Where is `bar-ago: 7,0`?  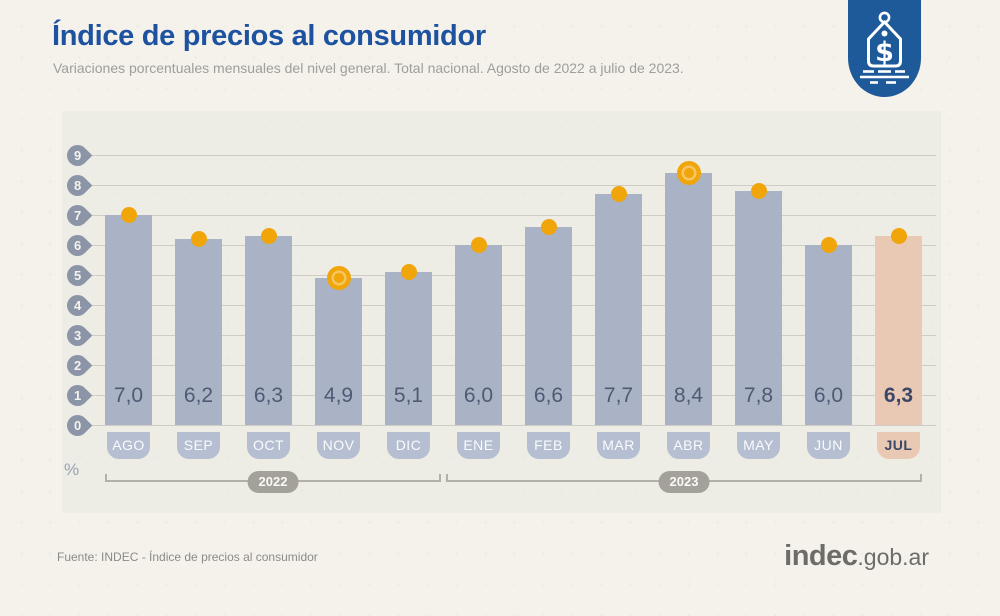 bar-ago: 7,0 is located at coordinates (128, 316).